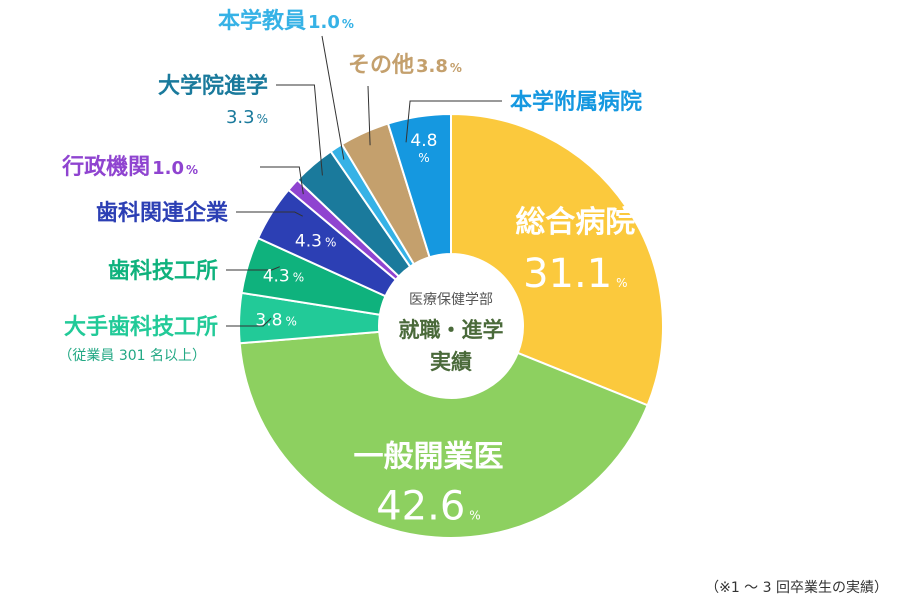 This screenshot has height=603, width=900. Describe the element at coordinates (168, 168) in the screenshot. I see `slice-5-value: 1.0` at that location.